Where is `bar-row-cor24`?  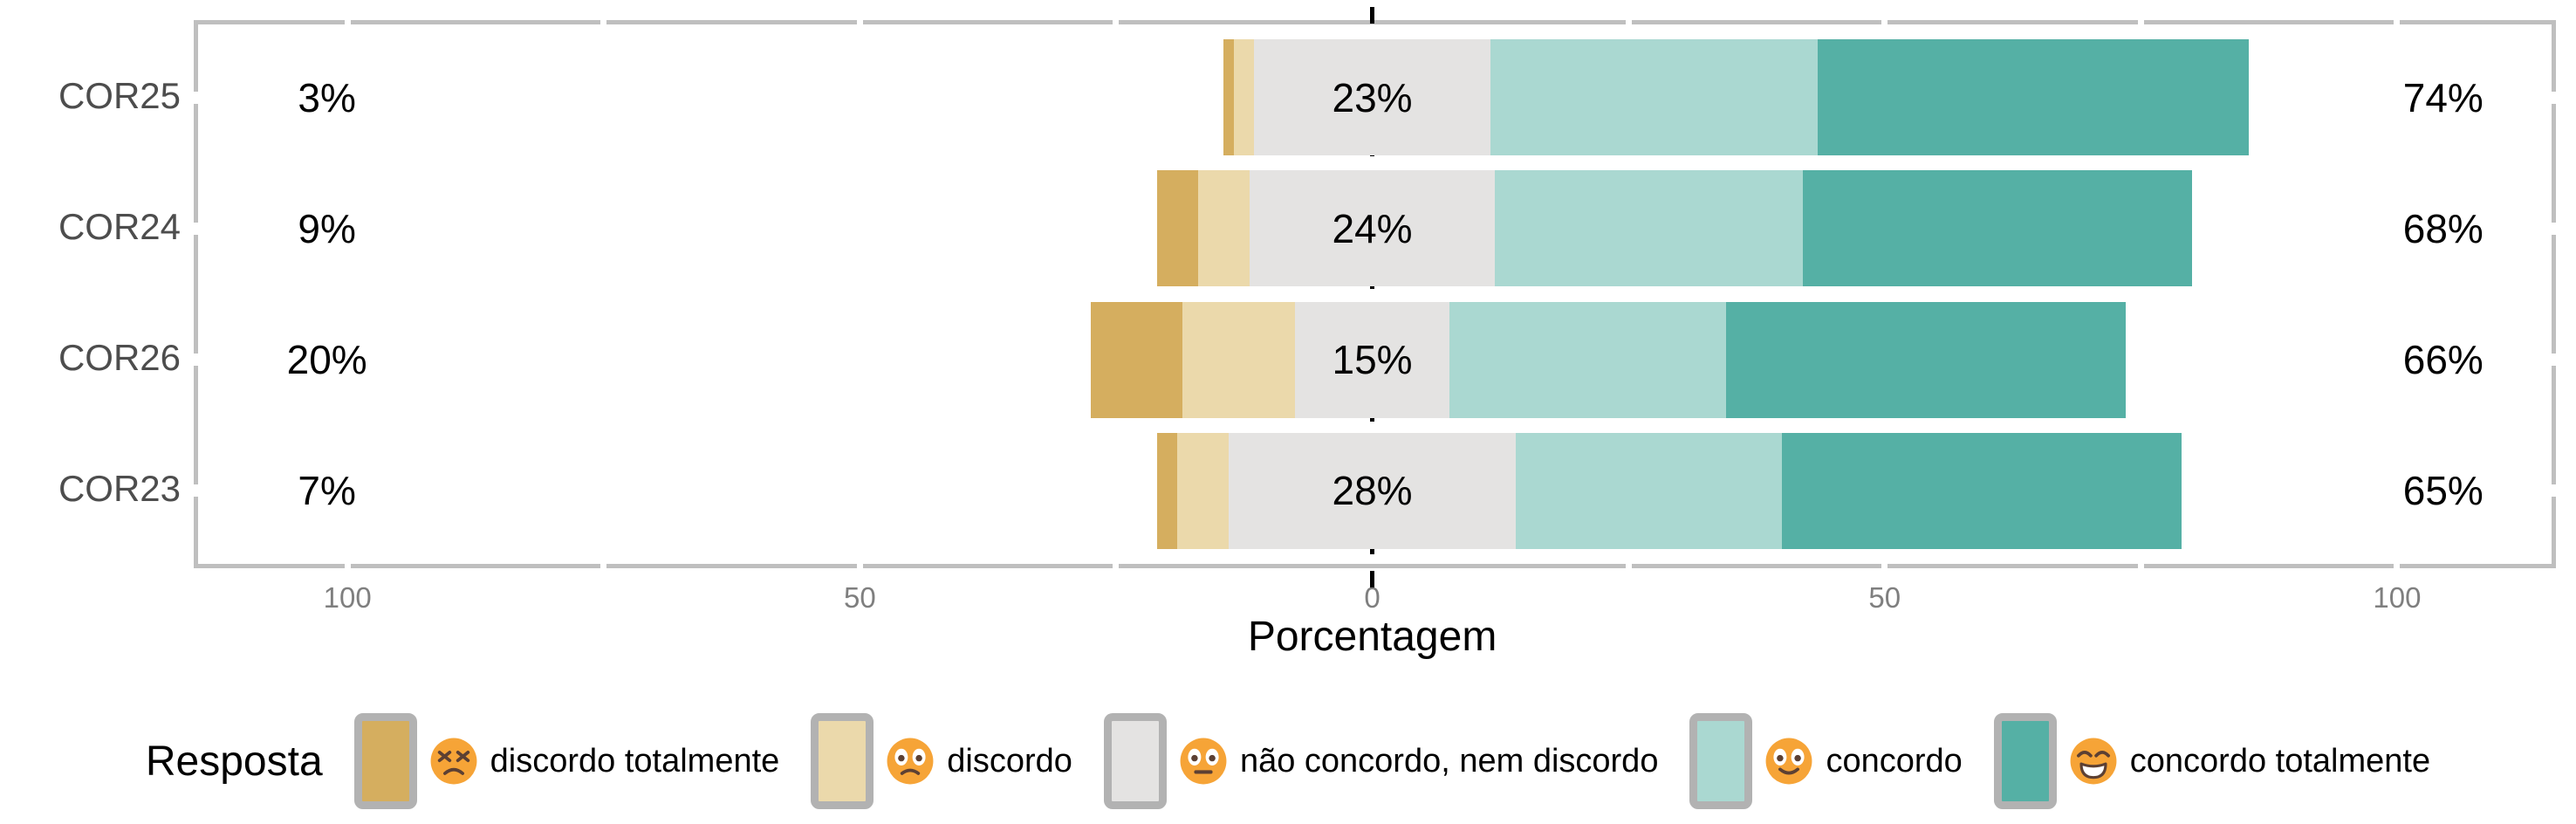 bar-row-cor24 is located at coordinates (1674, 228).